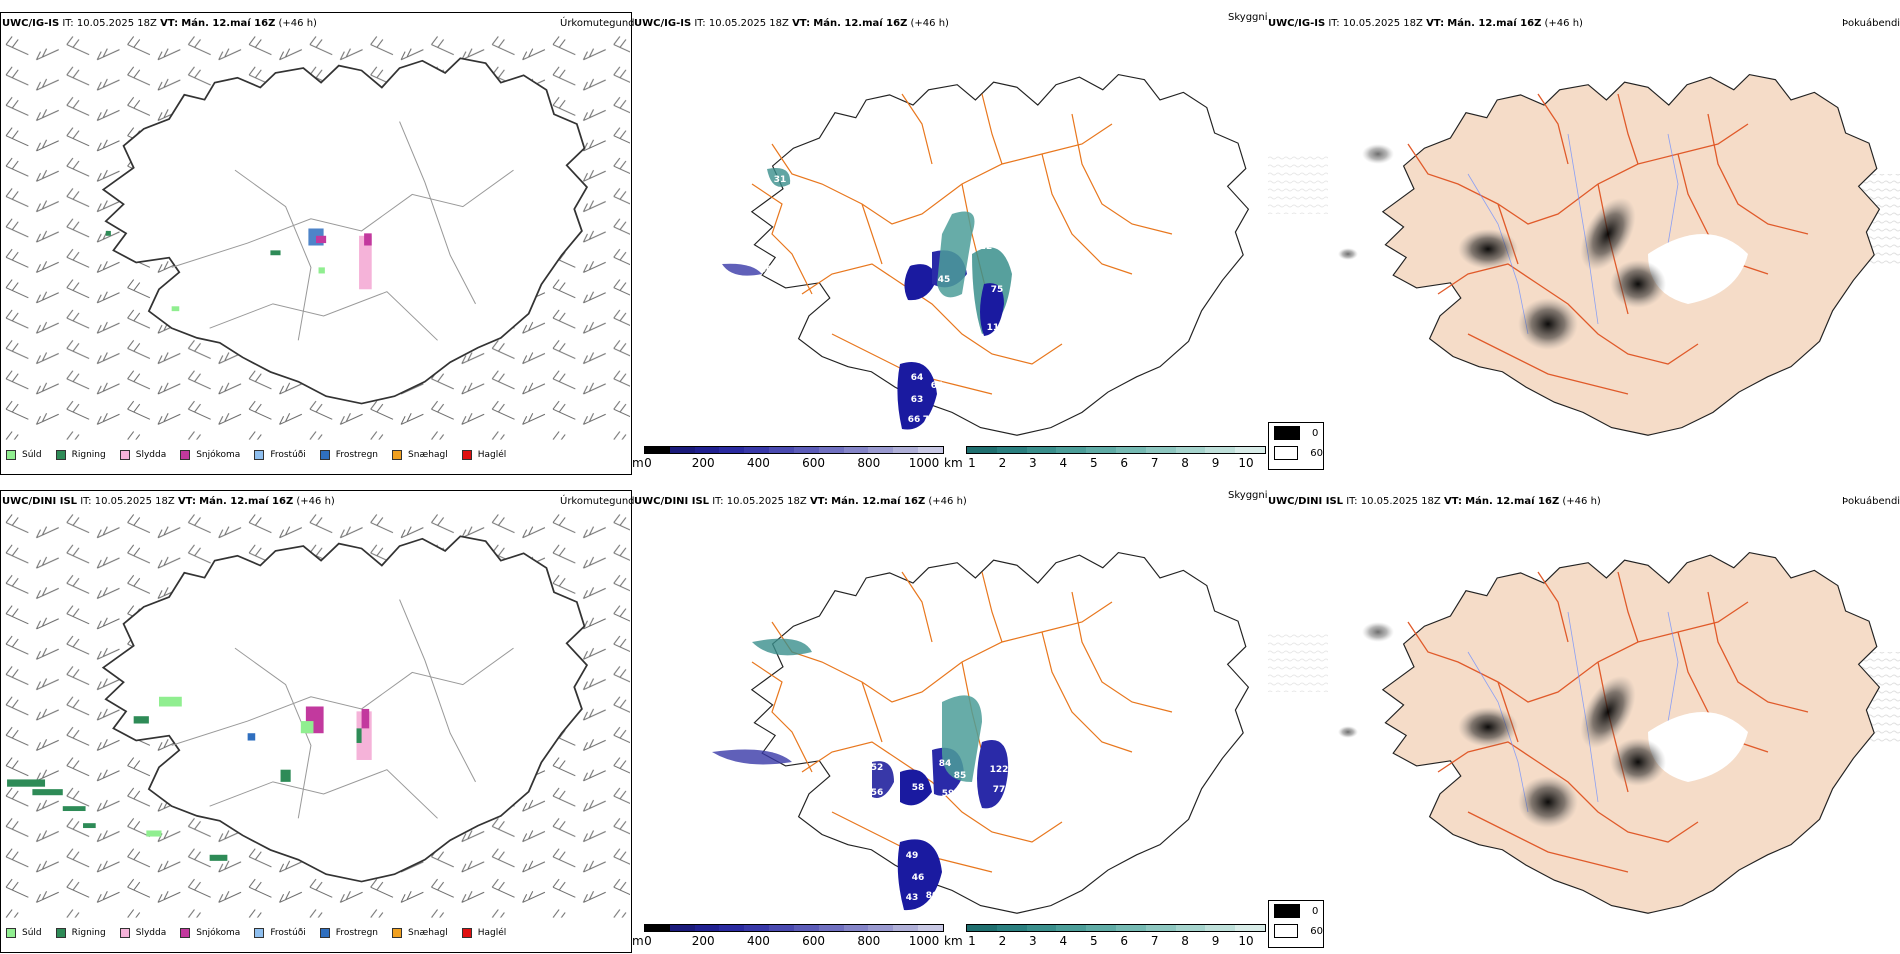  I want to click on colorbar-tick-label: 400, so click(758, 463).